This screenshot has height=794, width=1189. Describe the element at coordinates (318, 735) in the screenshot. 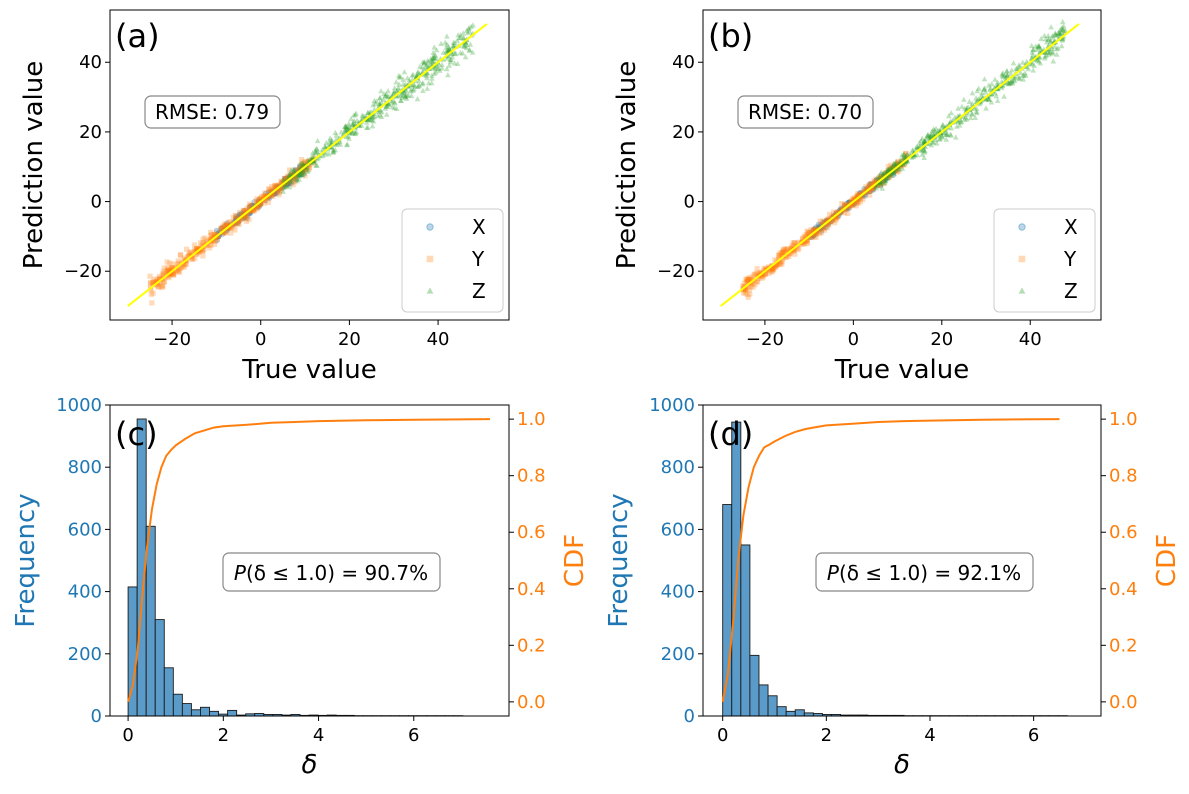

I see `x-tick-label: 4` at that location.